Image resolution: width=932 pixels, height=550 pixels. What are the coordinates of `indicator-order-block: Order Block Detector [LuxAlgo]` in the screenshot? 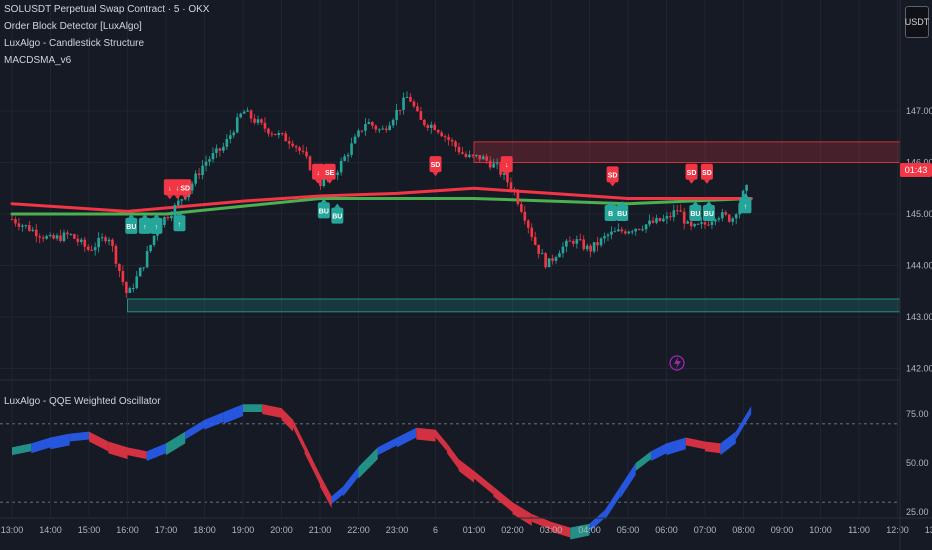 It's located at (73, 26).